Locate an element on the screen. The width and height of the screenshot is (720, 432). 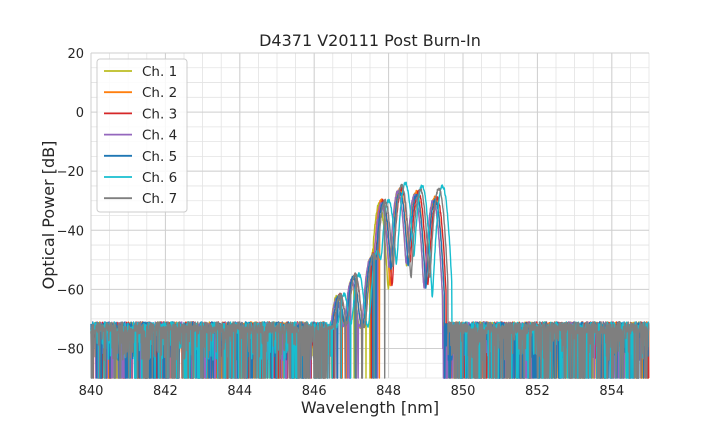
legend-label: Ch. 2 is located at coordinates (159, 93).